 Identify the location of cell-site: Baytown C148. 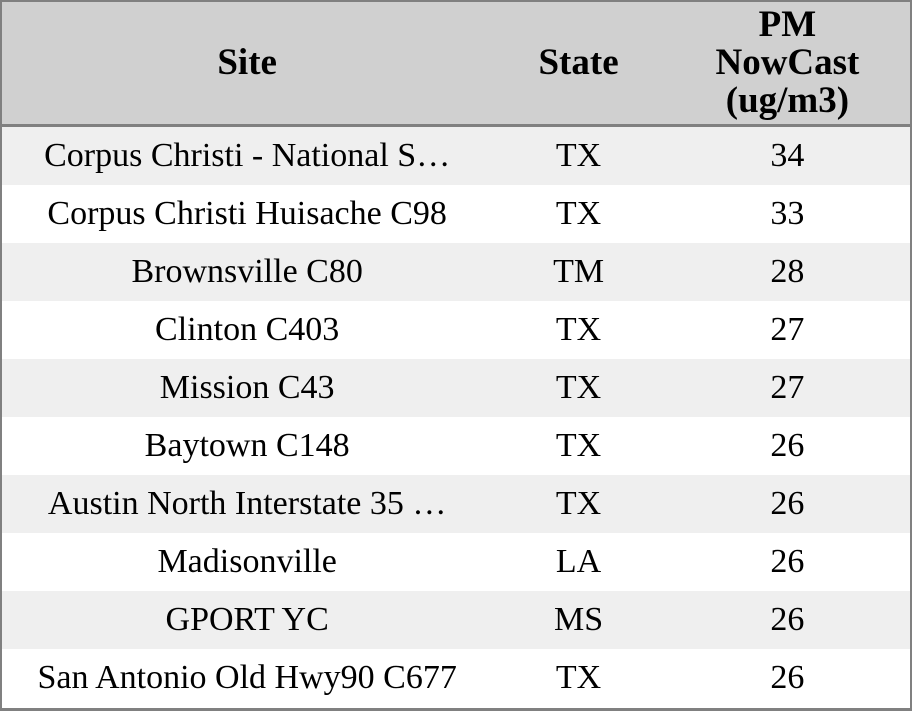
(247, 445).